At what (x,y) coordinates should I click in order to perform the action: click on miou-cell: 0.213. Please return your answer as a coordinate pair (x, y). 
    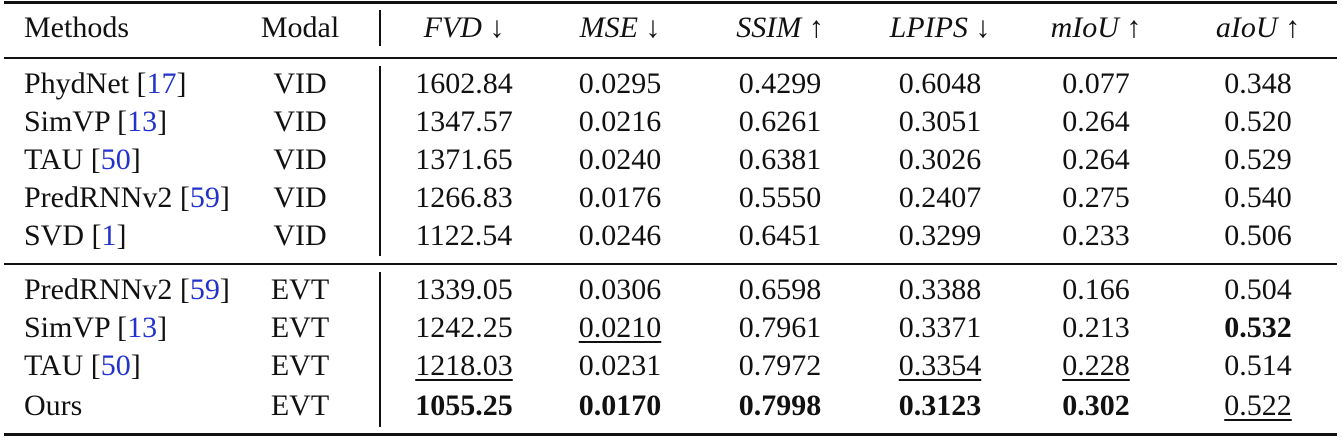
    Looking at the image, I should click on (1096, 327).